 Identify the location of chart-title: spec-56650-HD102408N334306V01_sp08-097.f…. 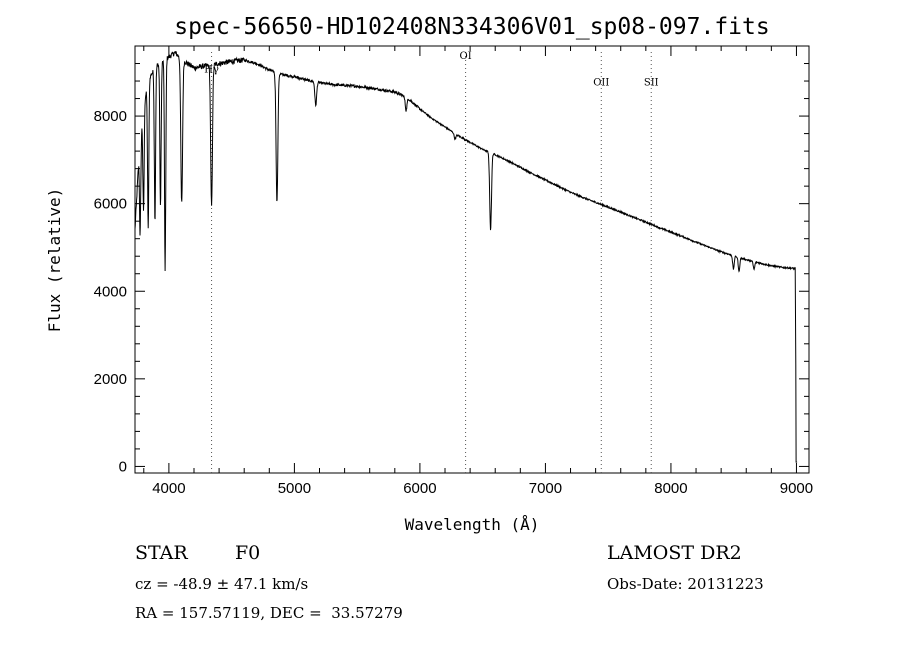
(471, 27).